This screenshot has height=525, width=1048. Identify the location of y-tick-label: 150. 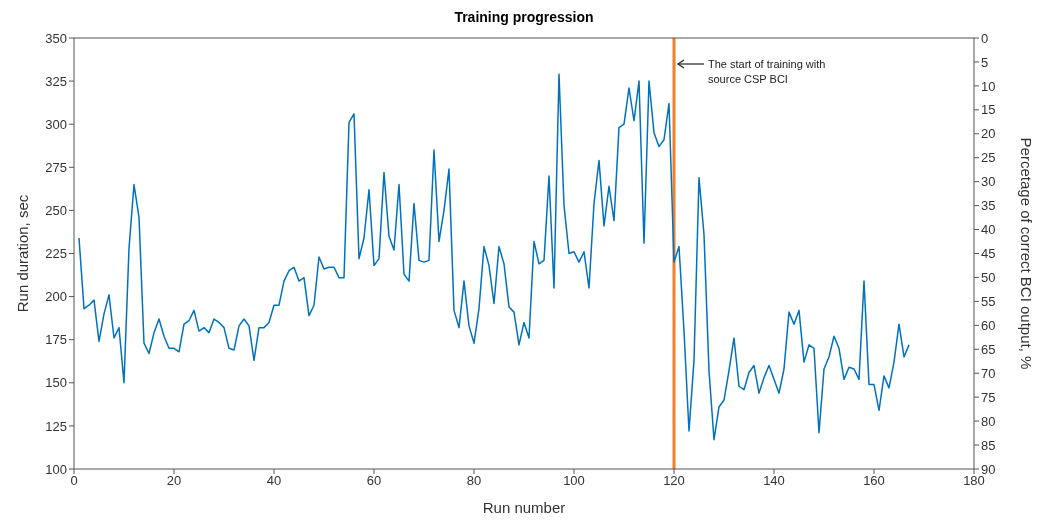
(56, 383).